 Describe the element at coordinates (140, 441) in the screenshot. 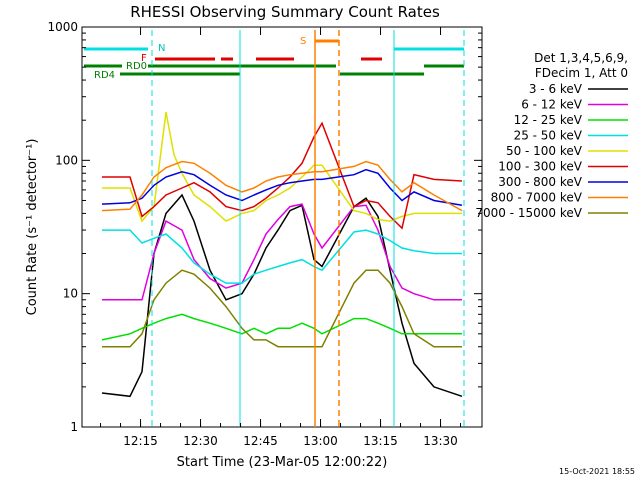

I see `x-tick-label: 12:15` at that location.